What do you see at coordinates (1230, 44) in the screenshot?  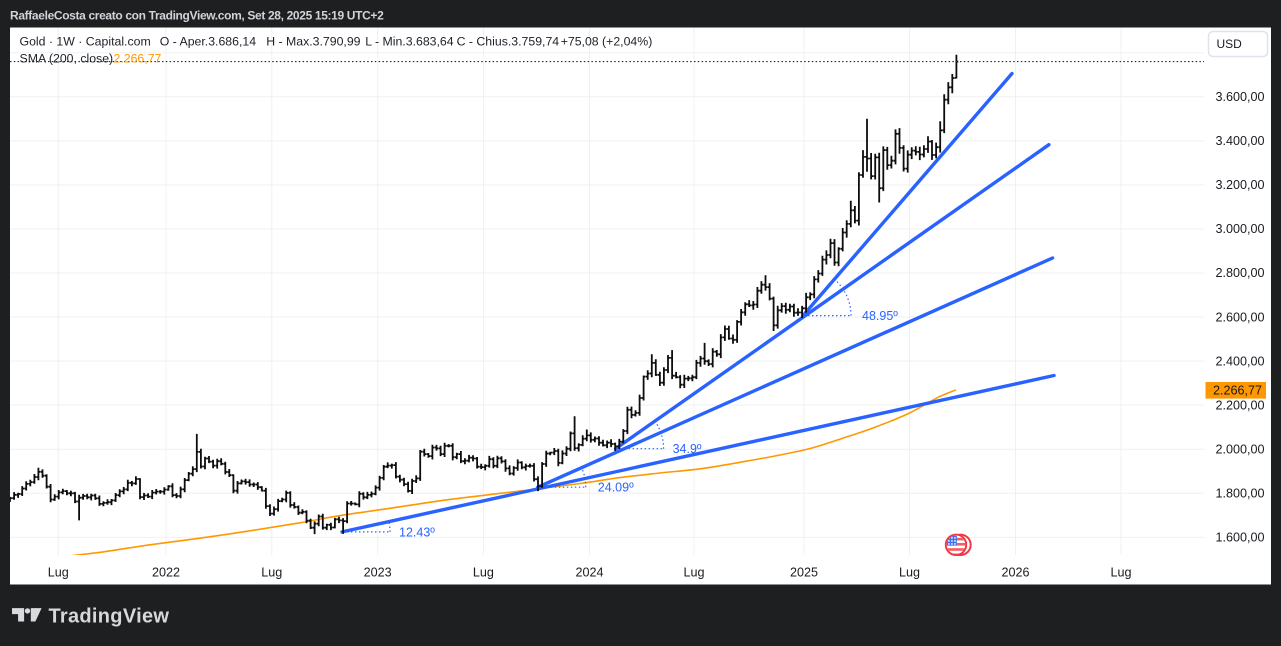 I see `svg-text: USD` at bounding box center [1230, 44].